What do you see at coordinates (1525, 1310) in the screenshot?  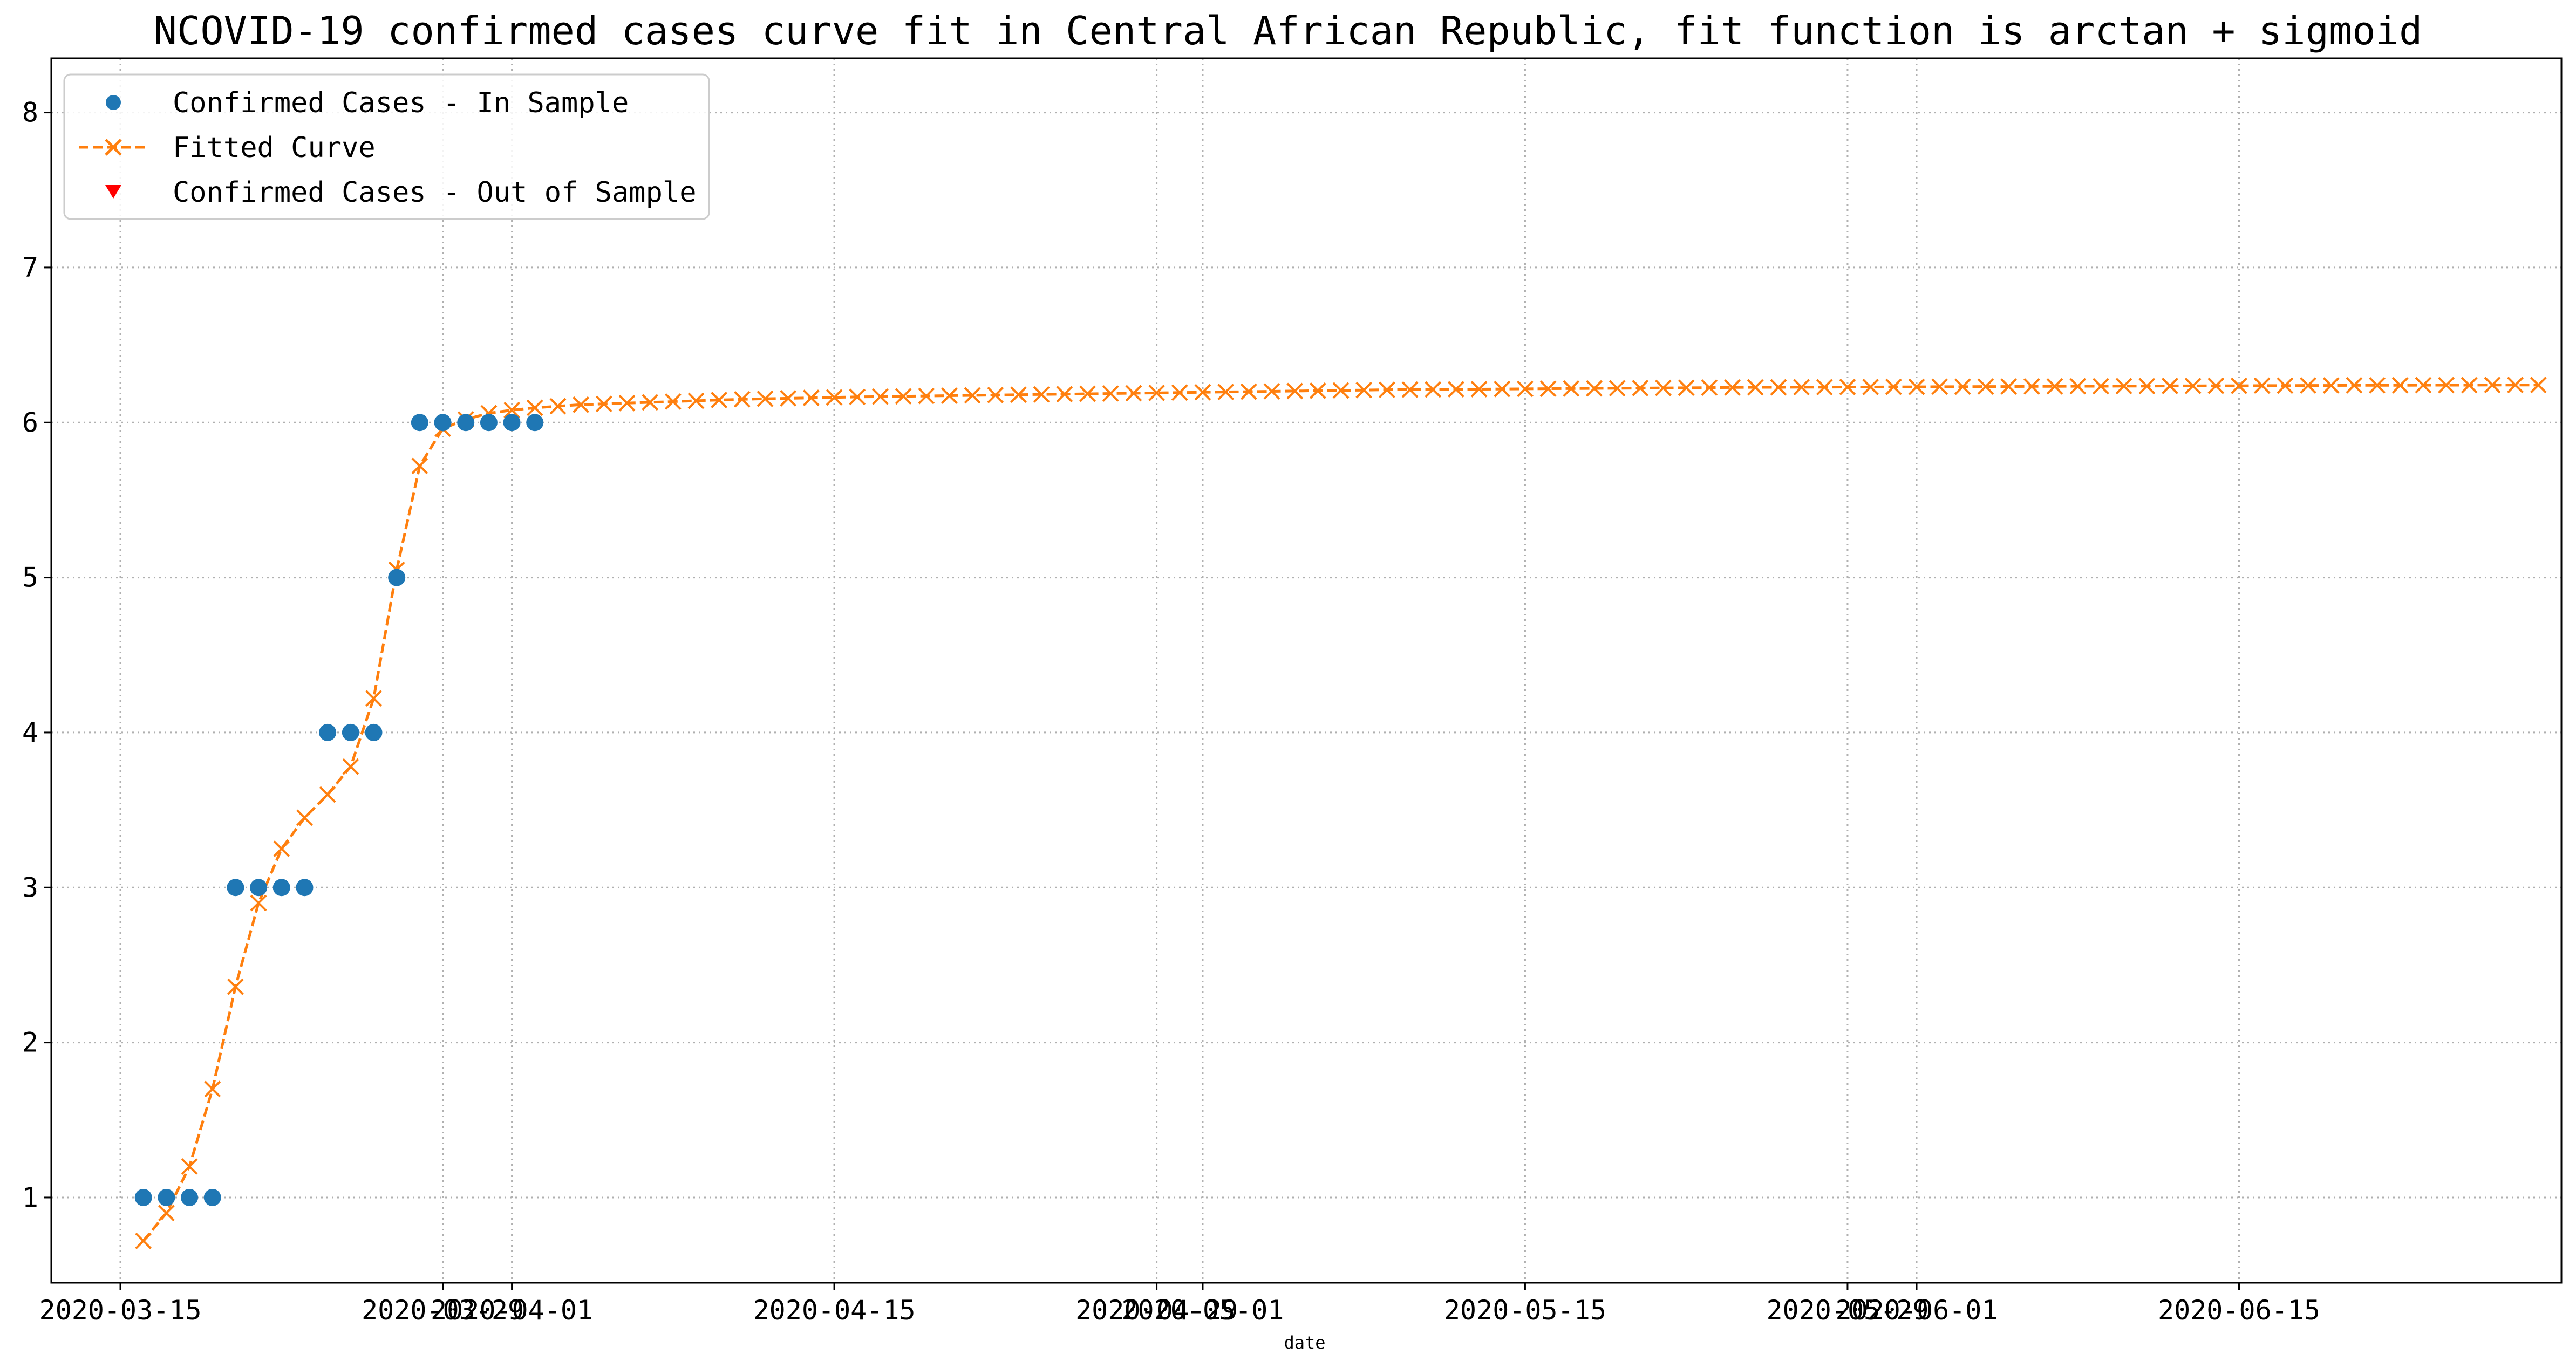 I see `x-tick-label: 2020-05-15` at bounding box center [1525, 1310].